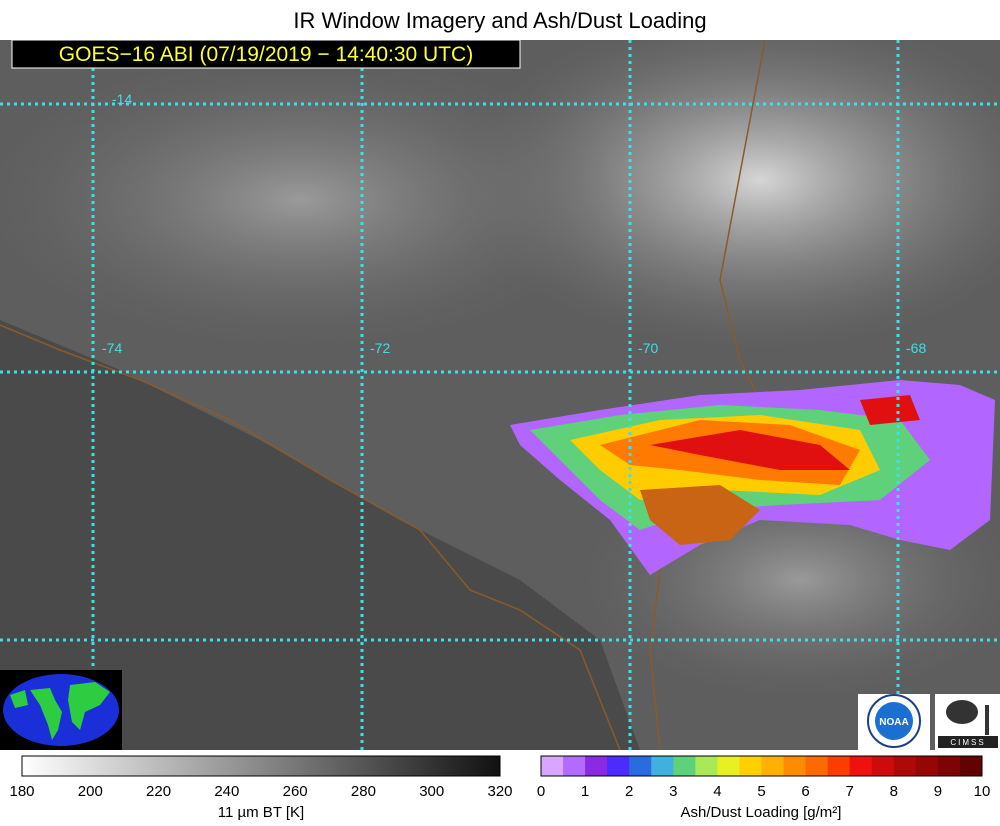  I want to click on tick-label: 300, so click(431, 791).